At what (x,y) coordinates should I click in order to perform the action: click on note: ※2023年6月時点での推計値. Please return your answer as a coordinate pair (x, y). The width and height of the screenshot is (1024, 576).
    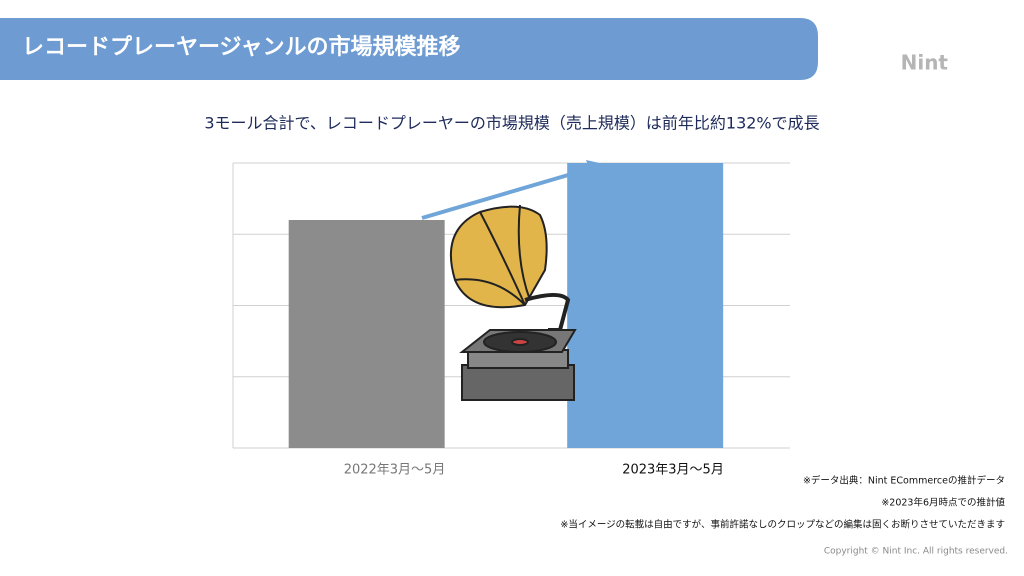
    Looking at the image, I should click on (943, 503).